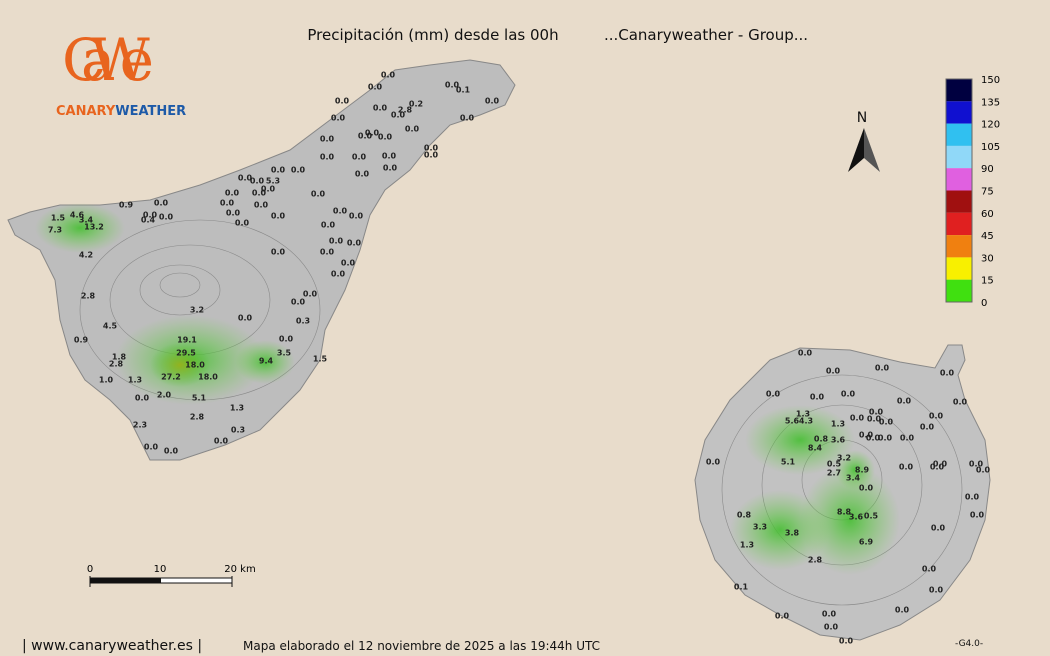  I want to click on station-value: 27.2, so click(171, 377).